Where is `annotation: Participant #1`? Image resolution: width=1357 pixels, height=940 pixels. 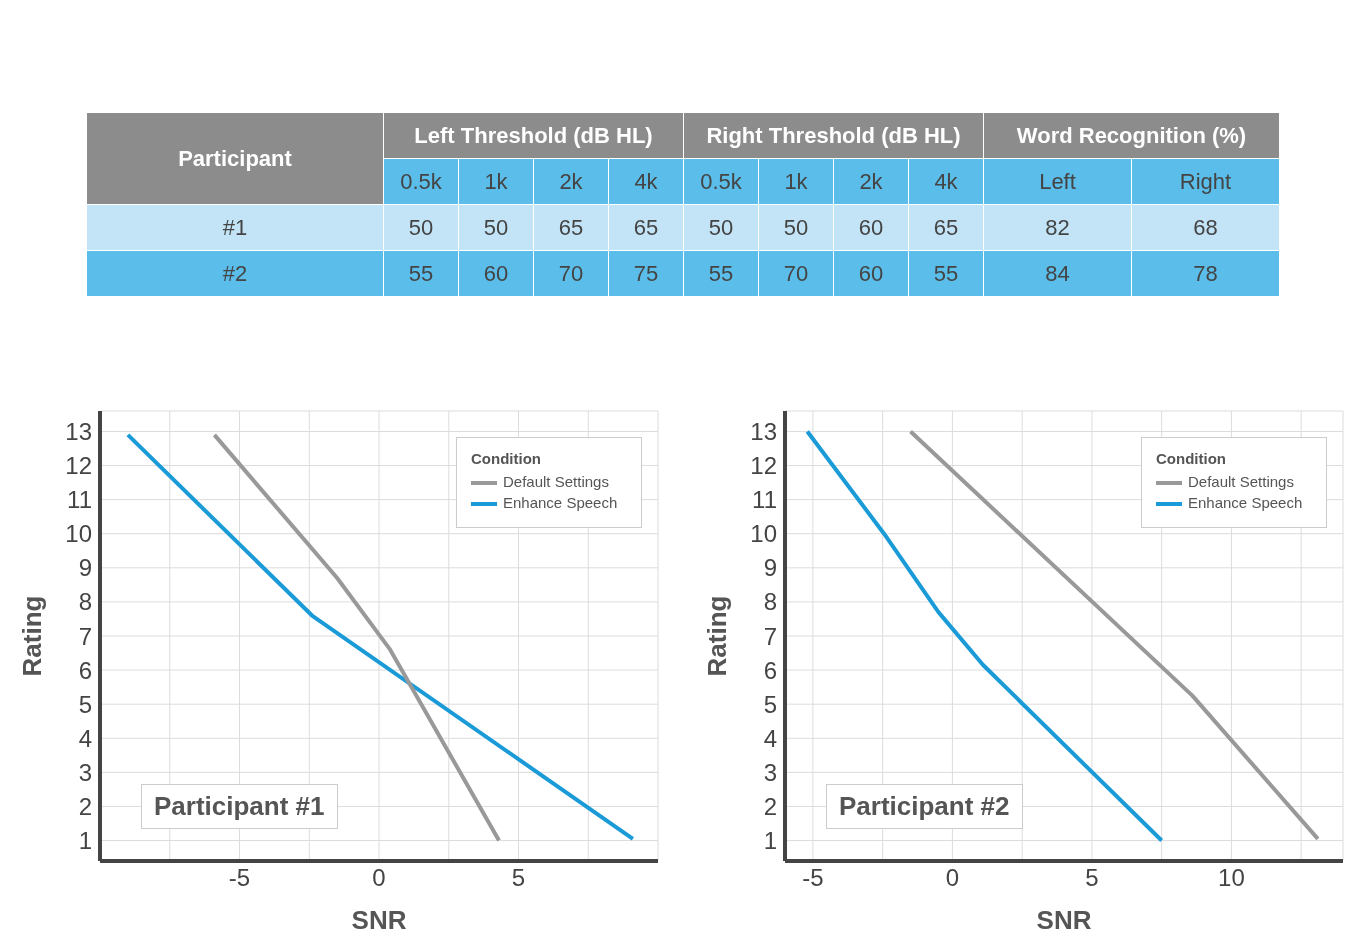 annotation: Participant #1 is located at coordinates (239, 806).